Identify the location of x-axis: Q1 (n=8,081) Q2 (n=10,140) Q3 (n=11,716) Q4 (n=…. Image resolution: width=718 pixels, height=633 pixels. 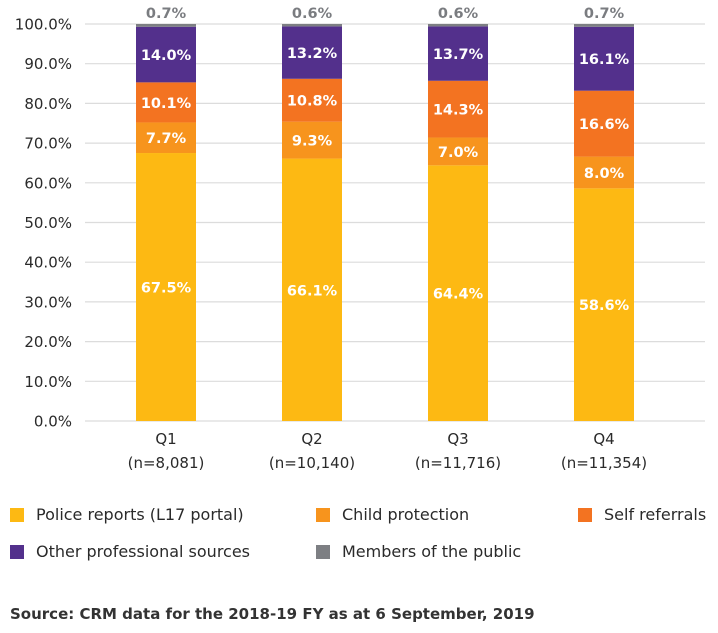
(388, 451).